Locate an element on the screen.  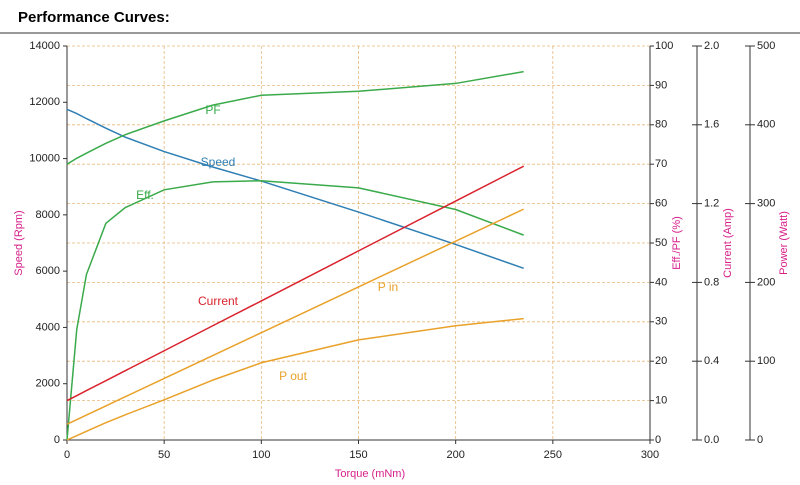
y4-axis-title: Power (Watt) is located at coordinates (784, 243).